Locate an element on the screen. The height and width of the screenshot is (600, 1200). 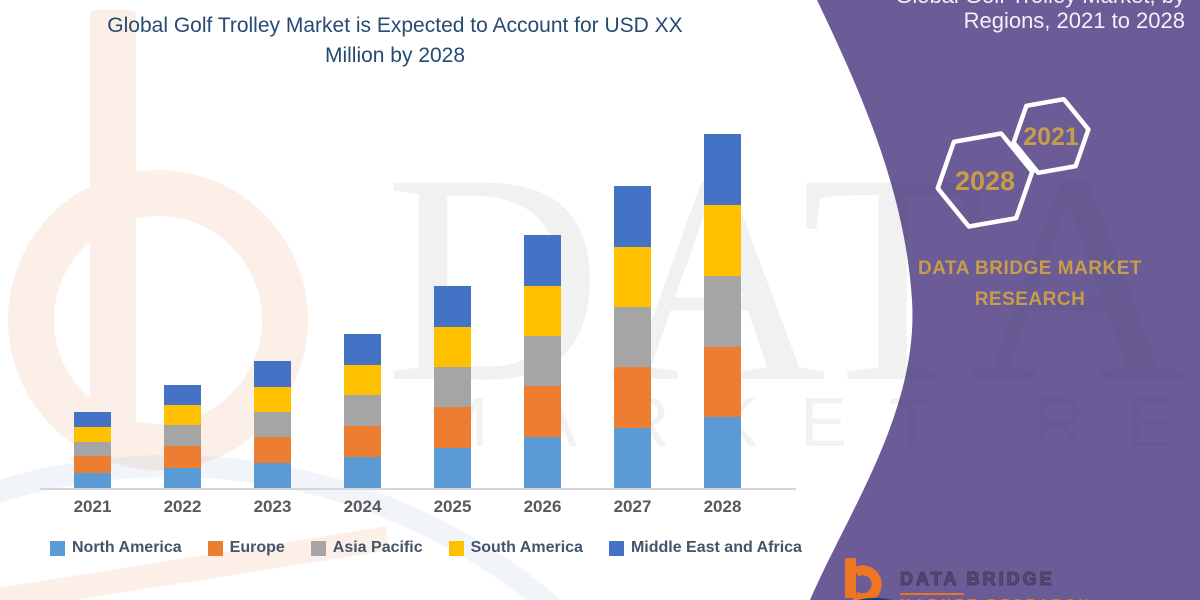
footer-logo-mark is located at coordinates (868, 579).